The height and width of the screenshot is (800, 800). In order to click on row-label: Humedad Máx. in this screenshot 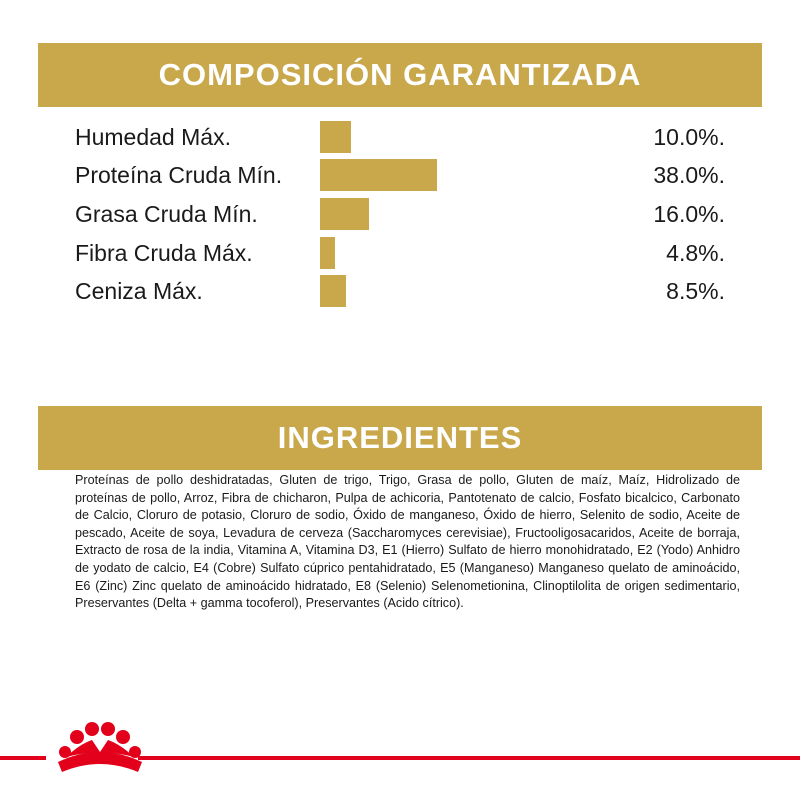, I will do `click(153, 137)`.